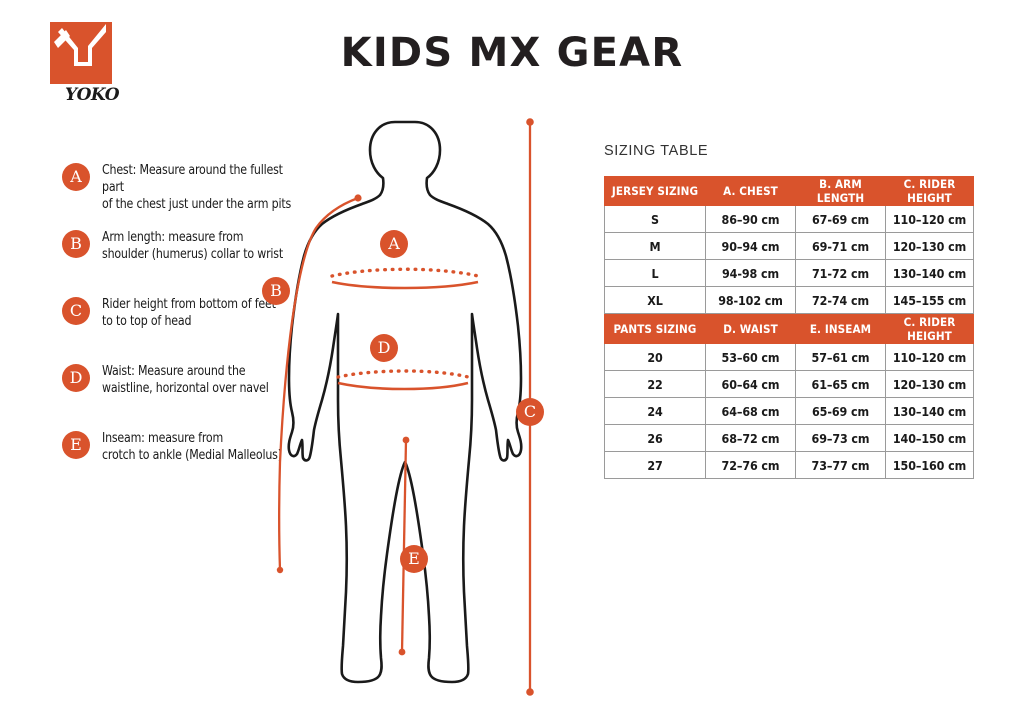 Image resolution: width=1024 pixels, height=717 pixels. What do you see at coordinates (319, 384) in the screenshot?
I see `arm-length-measure-line` at bounding box center [319, 384].